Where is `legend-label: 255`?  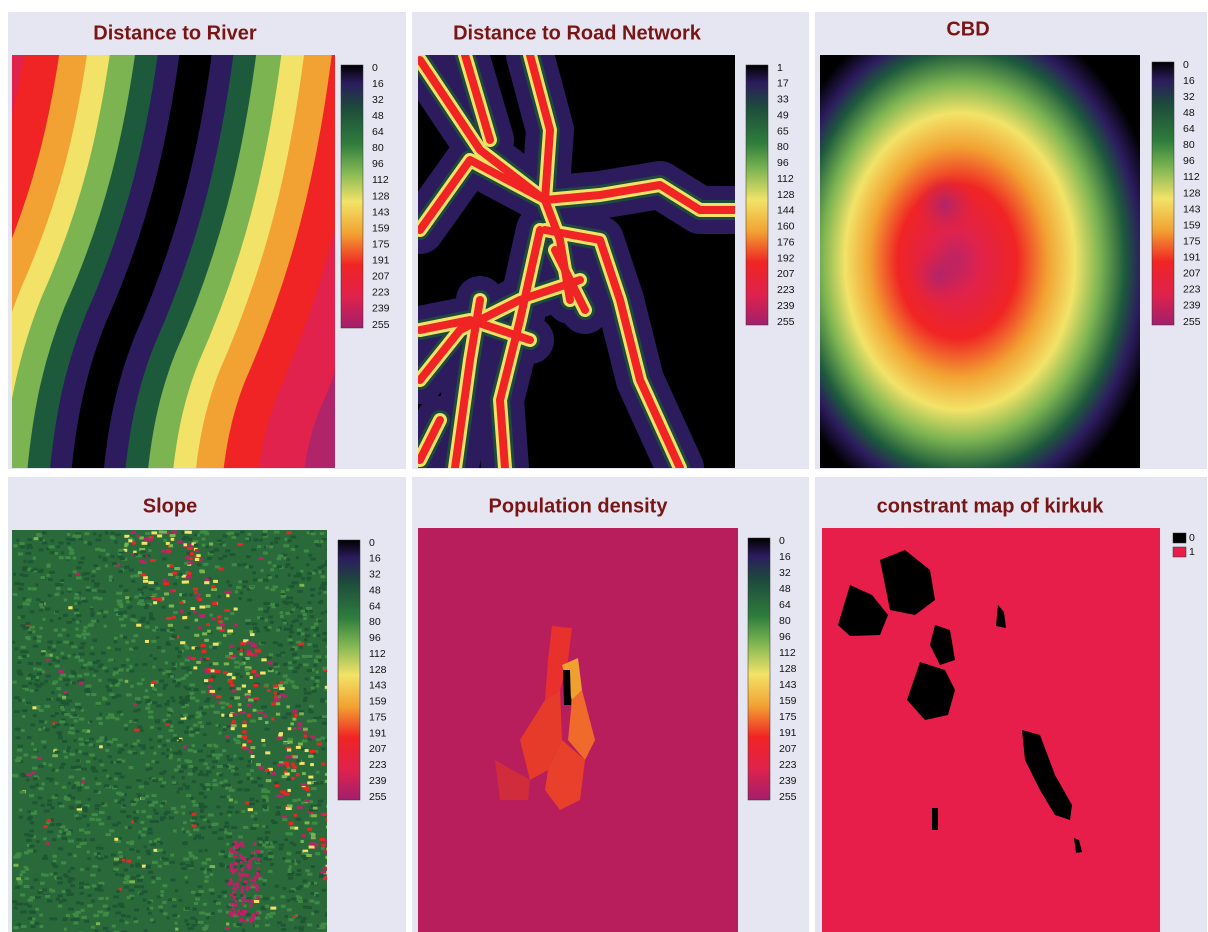
legend-label: 255 is located at coordinates (381, 325).